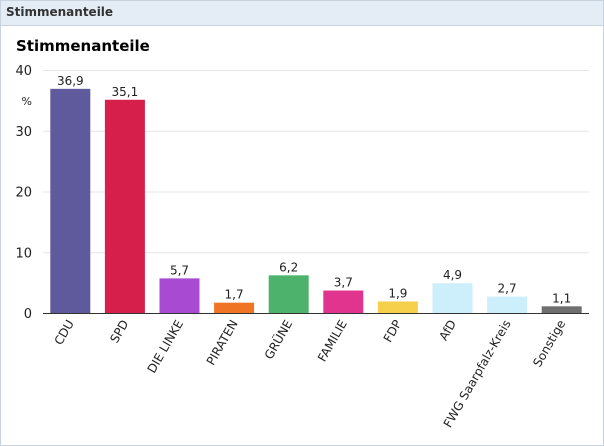  I want to click on bar-value-label: 4,9, so click(452, 275).